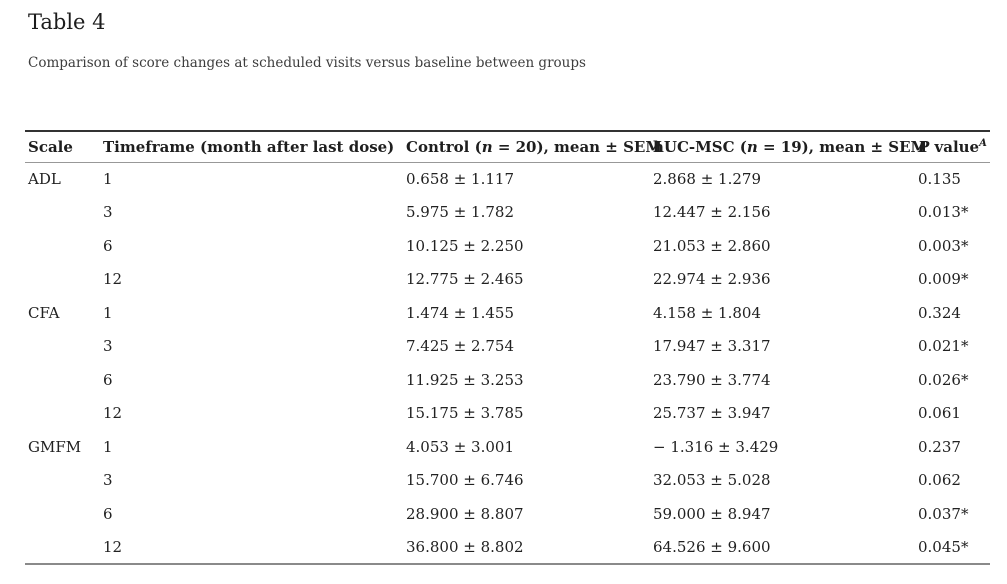 This screenshot has height=584, width=1007. I want to click on hucmsc-cell: 21.053 ± 2.860, so click(712, 245).